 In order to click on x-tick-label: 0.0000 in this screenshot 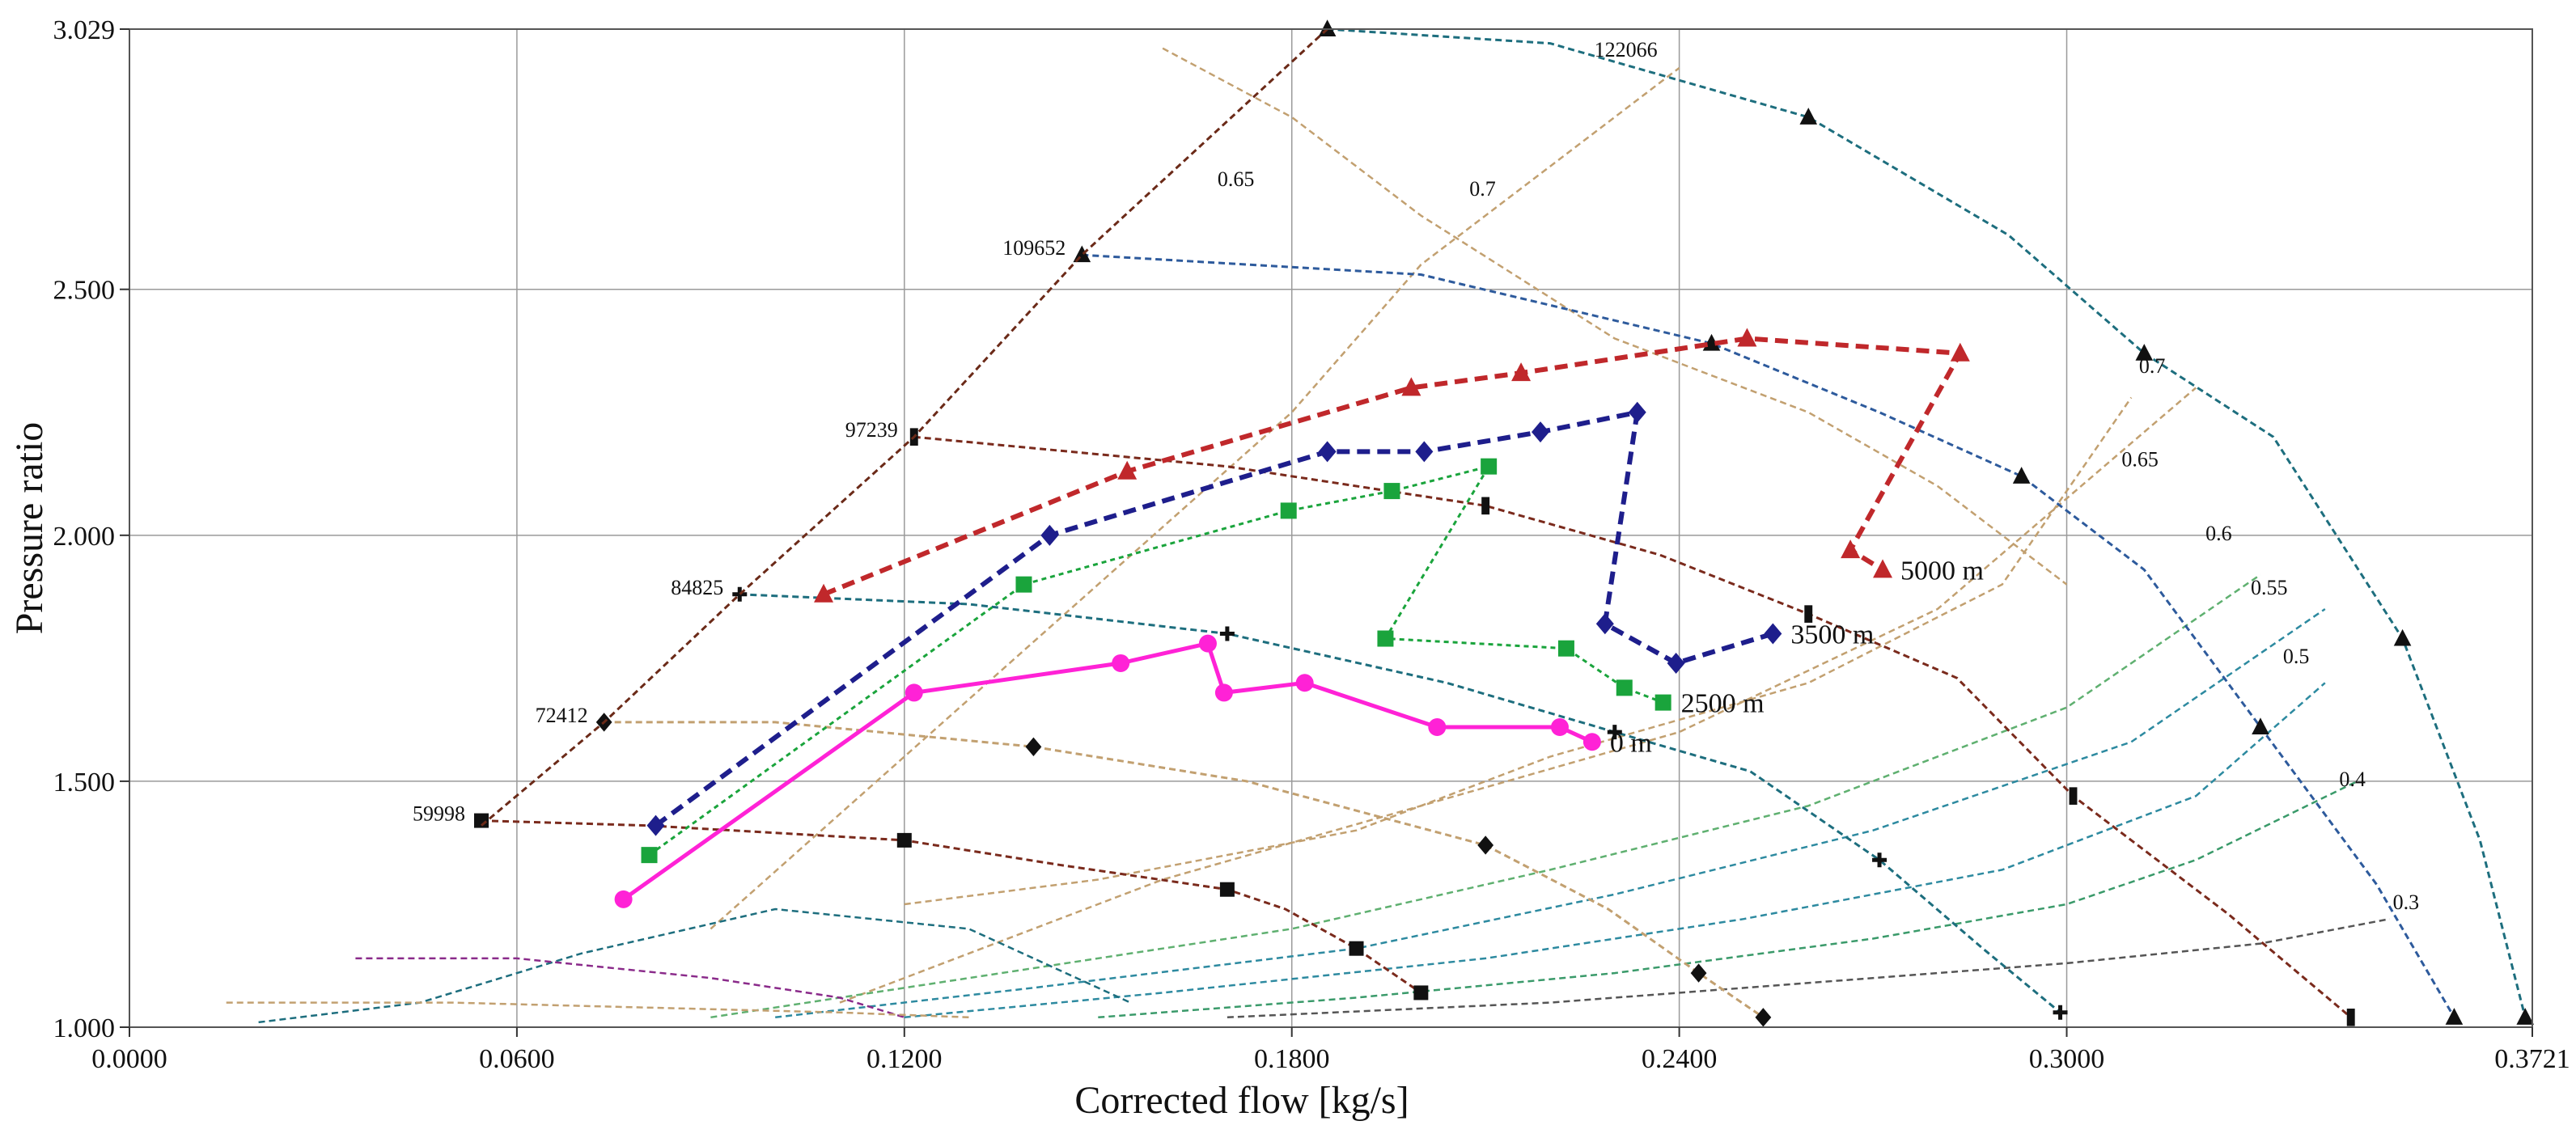, I will do `click(129, 1059)`.